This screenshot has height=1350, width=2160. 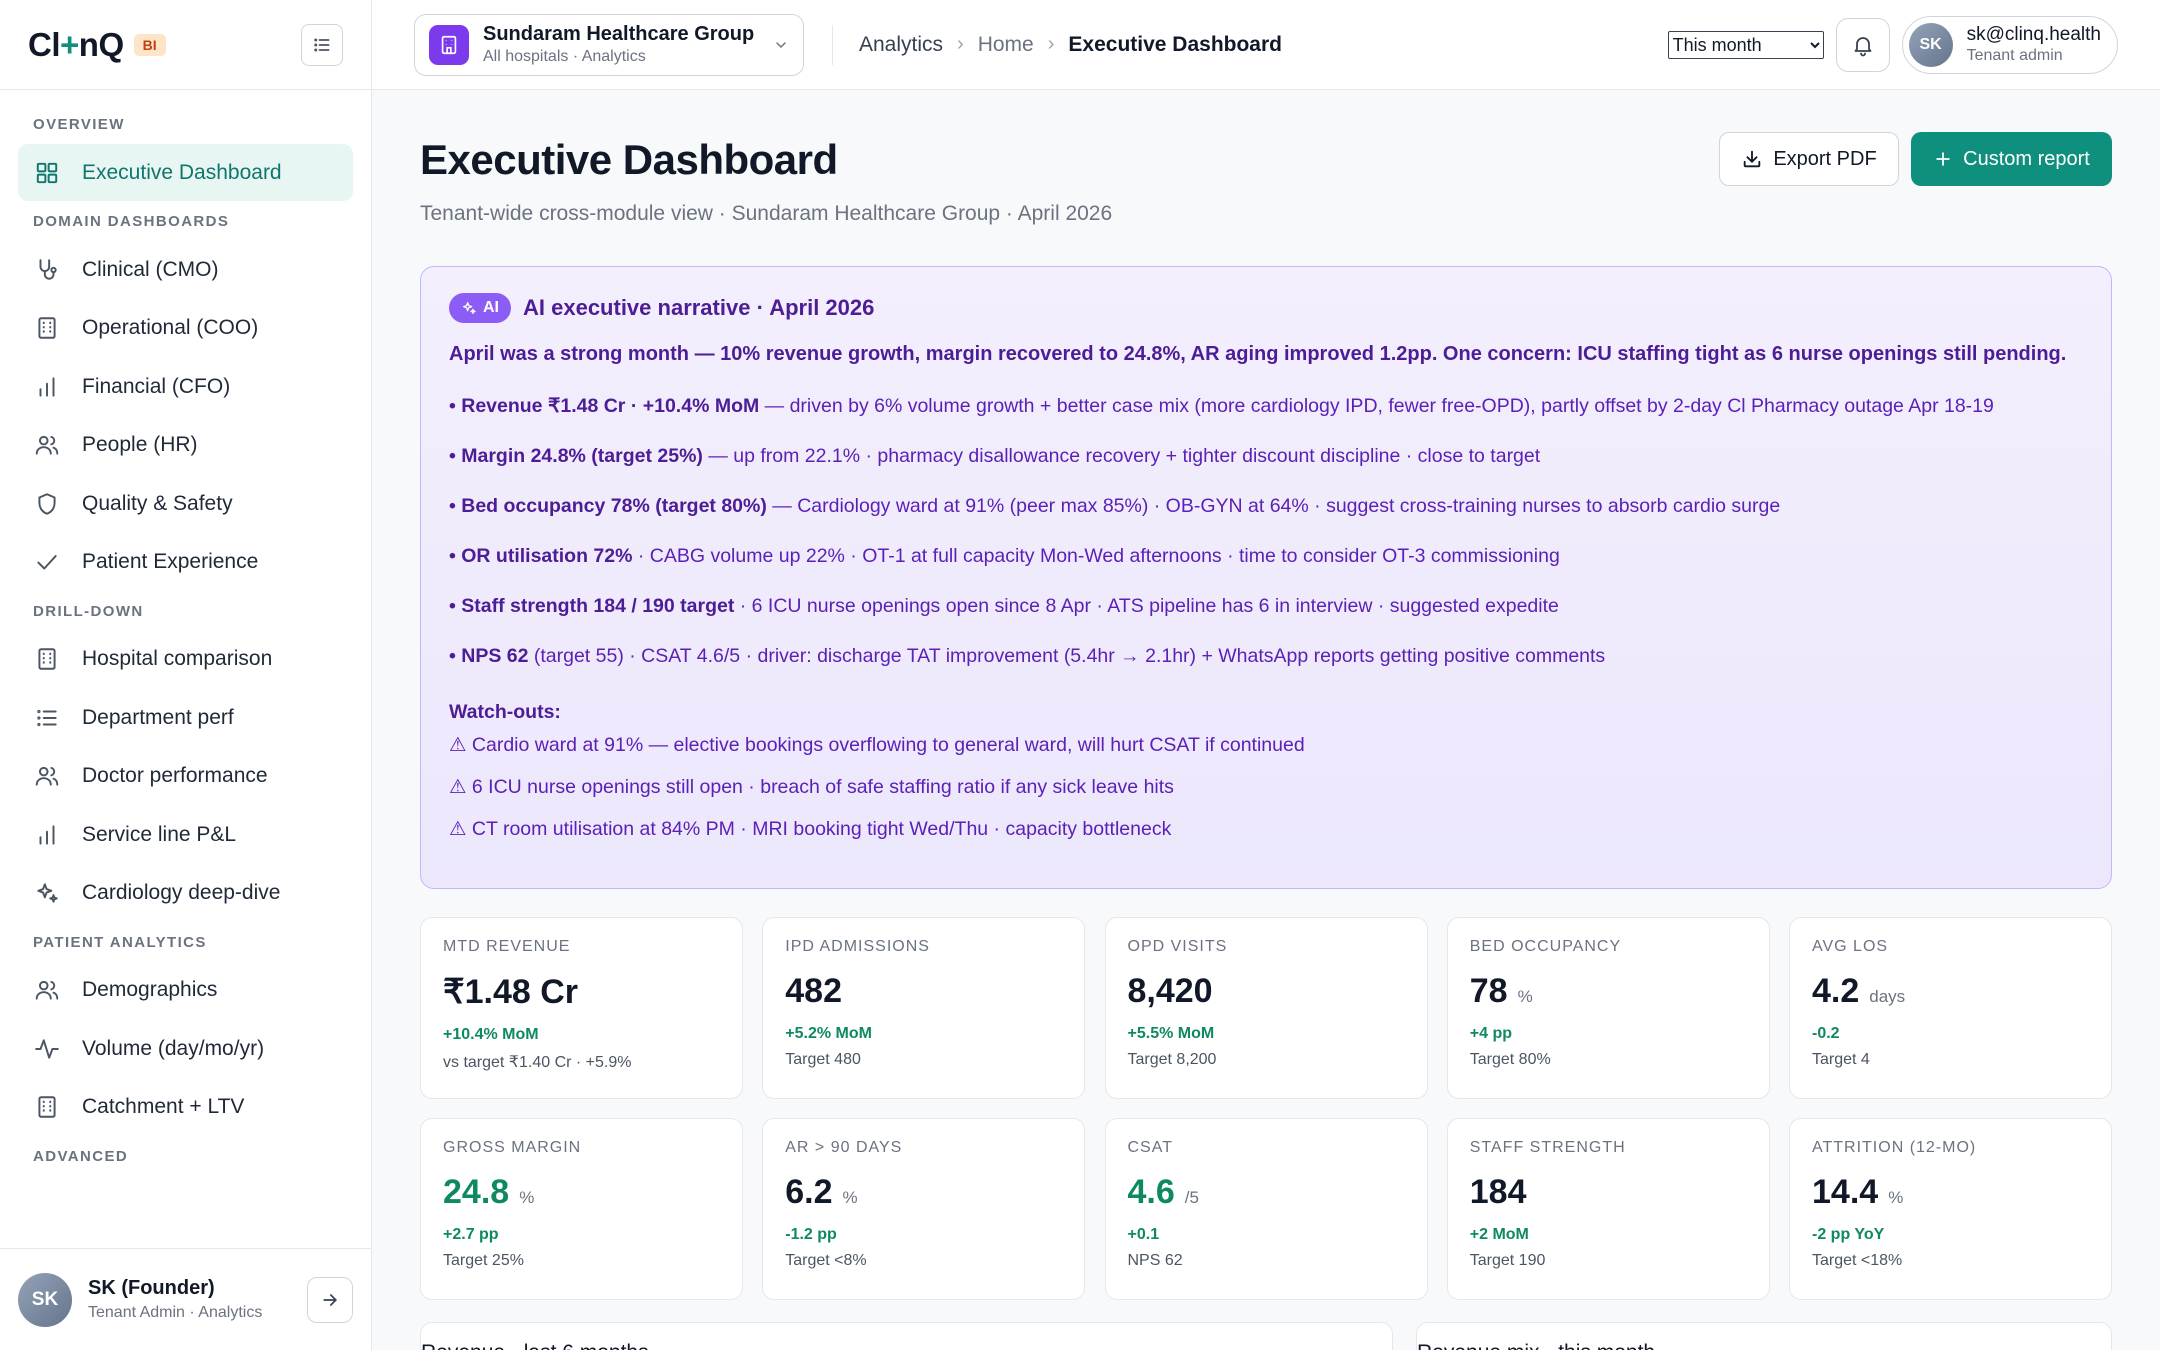 I want to click on logo: Cl+nQ, so click(x=76, y=44).